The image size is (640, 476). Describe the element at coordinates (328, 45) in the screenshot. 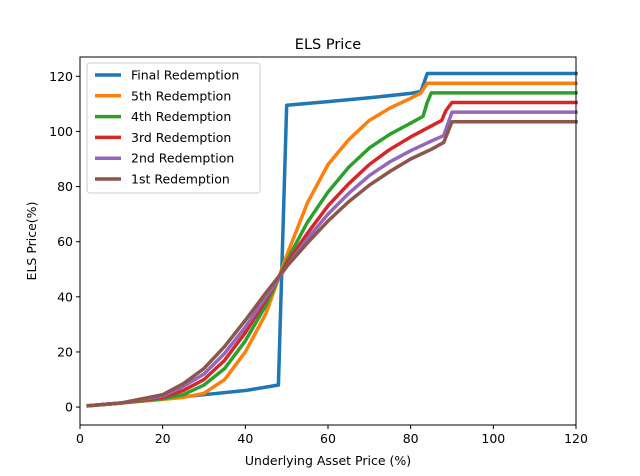

I see `chart-title: ELS Price` at that location.